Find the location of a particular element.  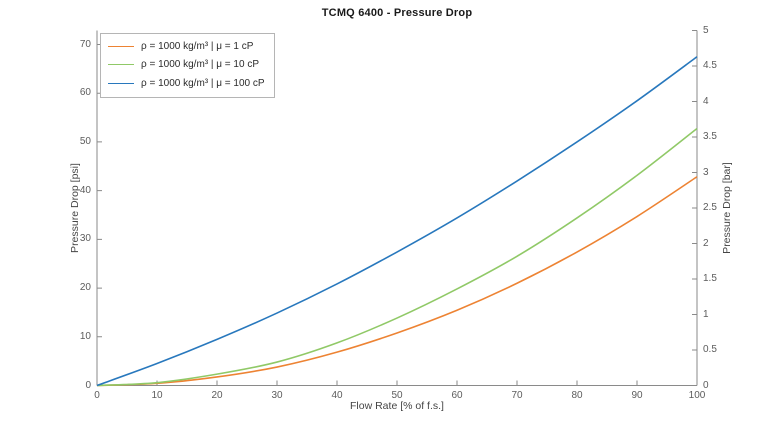

left-y-tick-label: 10 is located at coordinates (85, 336).